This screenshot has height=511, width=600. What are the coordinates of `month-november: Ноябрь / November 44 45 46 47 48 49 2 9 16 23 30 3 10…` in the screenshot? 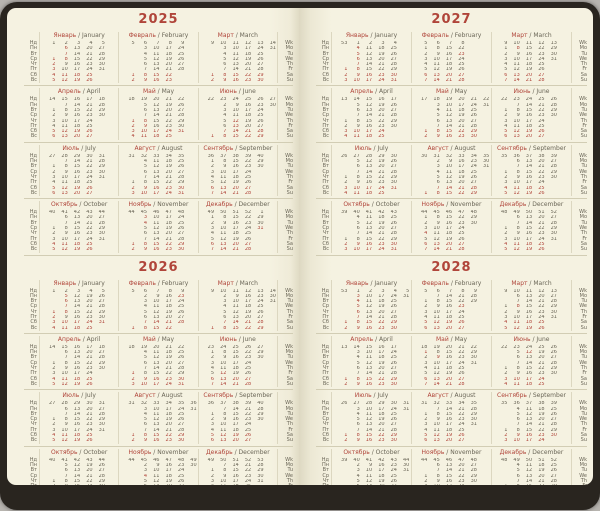 It's located at (157, 466).